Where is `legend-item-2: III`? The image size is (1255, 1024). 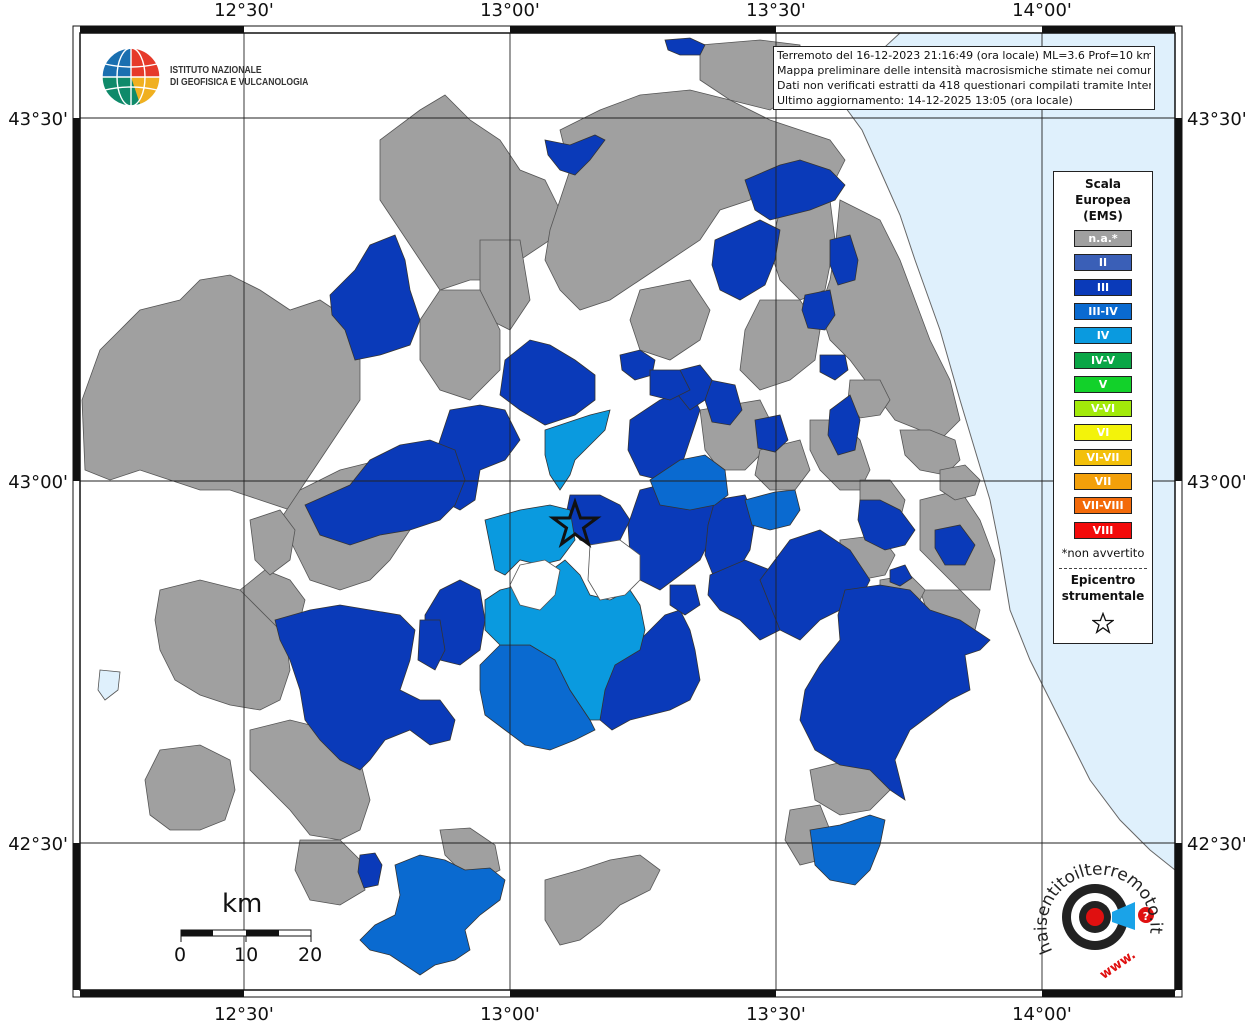 legend-item-2: III is located at coordinates (1103, 287).